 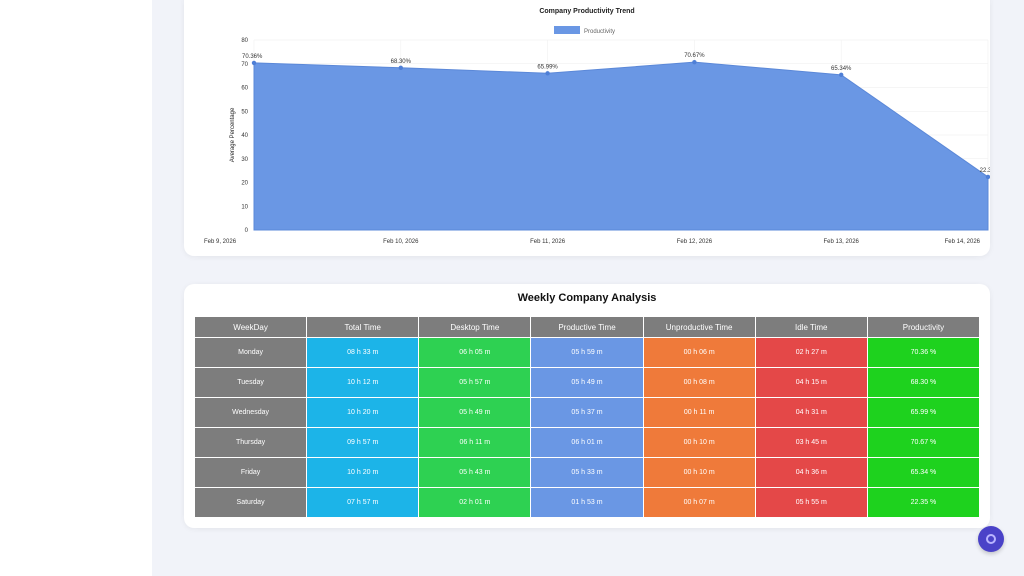 I want to click on table-cell-productivity: 22.35 %, so click(x=923, y=502).